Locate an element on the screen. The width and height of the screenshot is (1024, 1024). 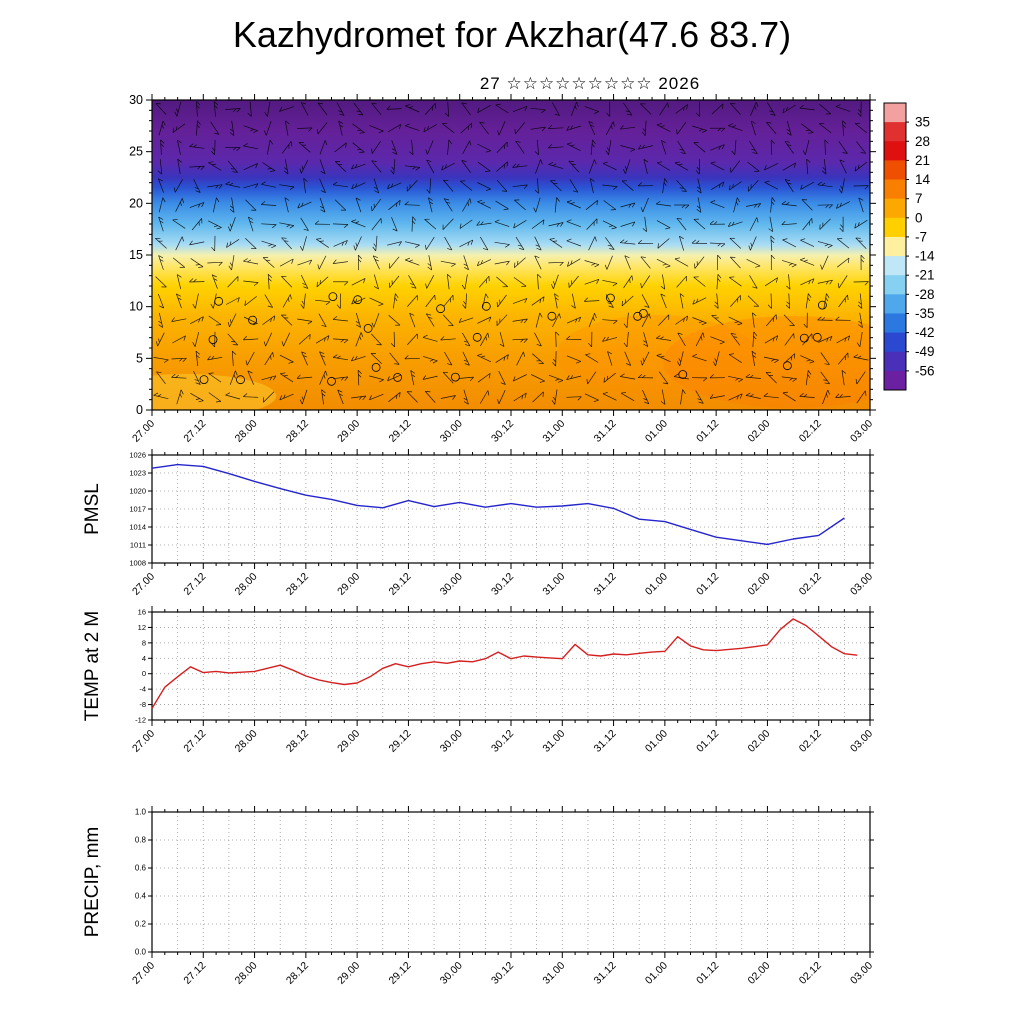
svg-text: 25 is located at coordinates (136, 152).